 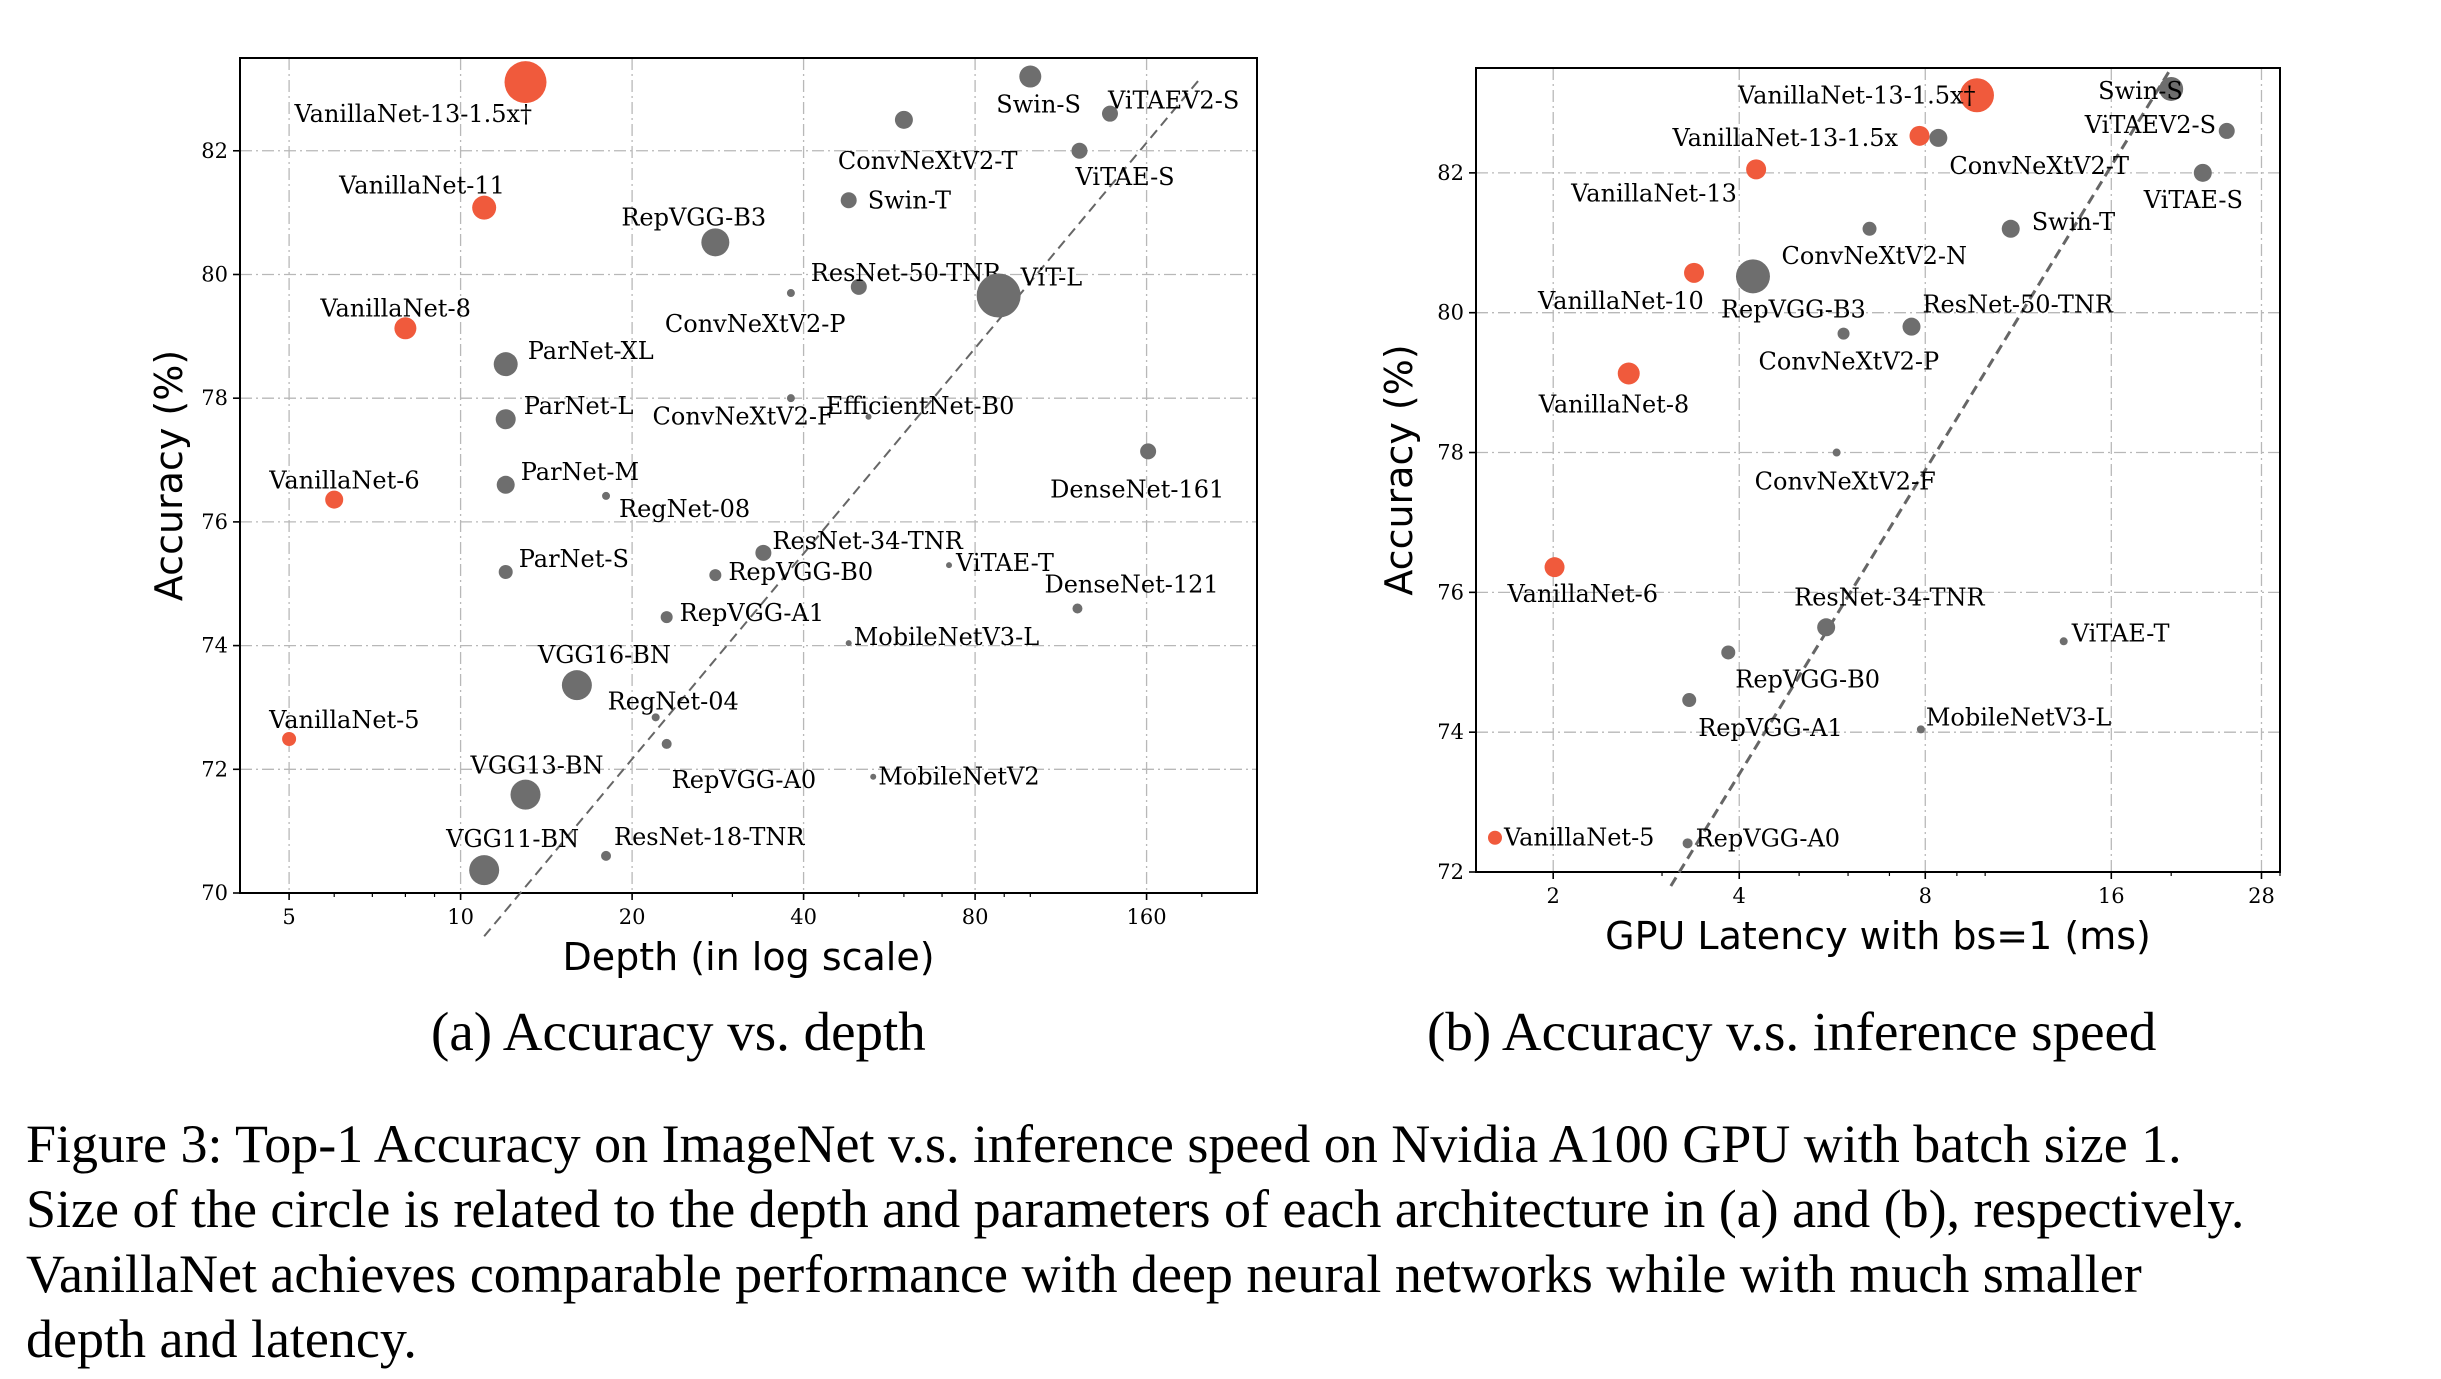 What do you see at coordinates (906, 277) in the screenshot?
I see `data-point: ResNet-50-TNR` at bounding box center [906, 277].